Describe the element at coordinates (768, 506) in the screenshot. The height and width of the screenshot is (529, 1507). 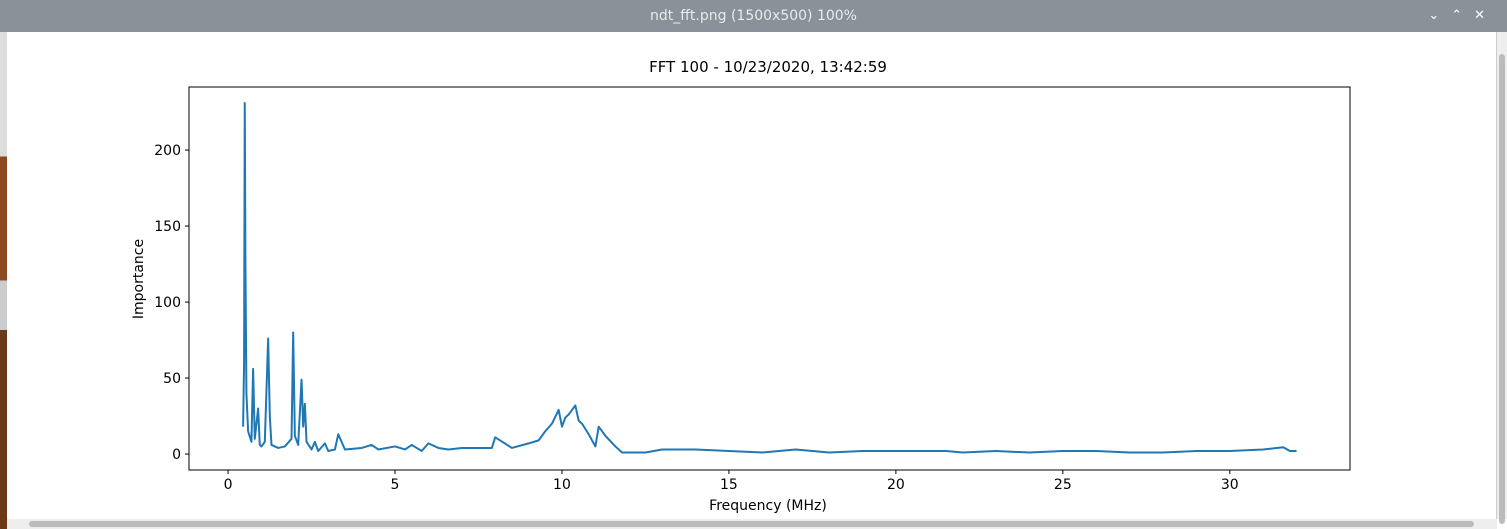
I see `x-axis-label: Frequency (MHz)` at that location.